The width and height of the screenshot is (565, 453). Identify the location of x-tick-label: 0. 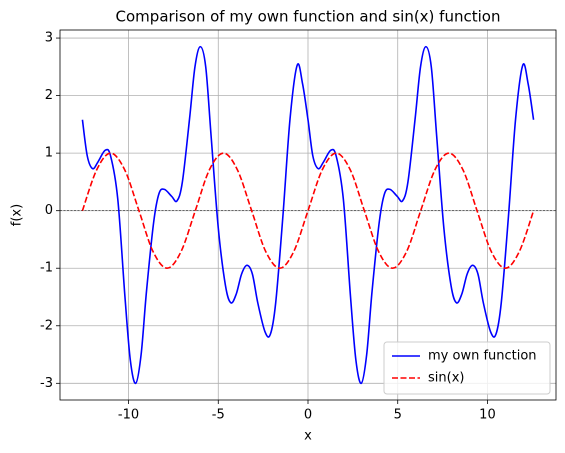
(308, 415).